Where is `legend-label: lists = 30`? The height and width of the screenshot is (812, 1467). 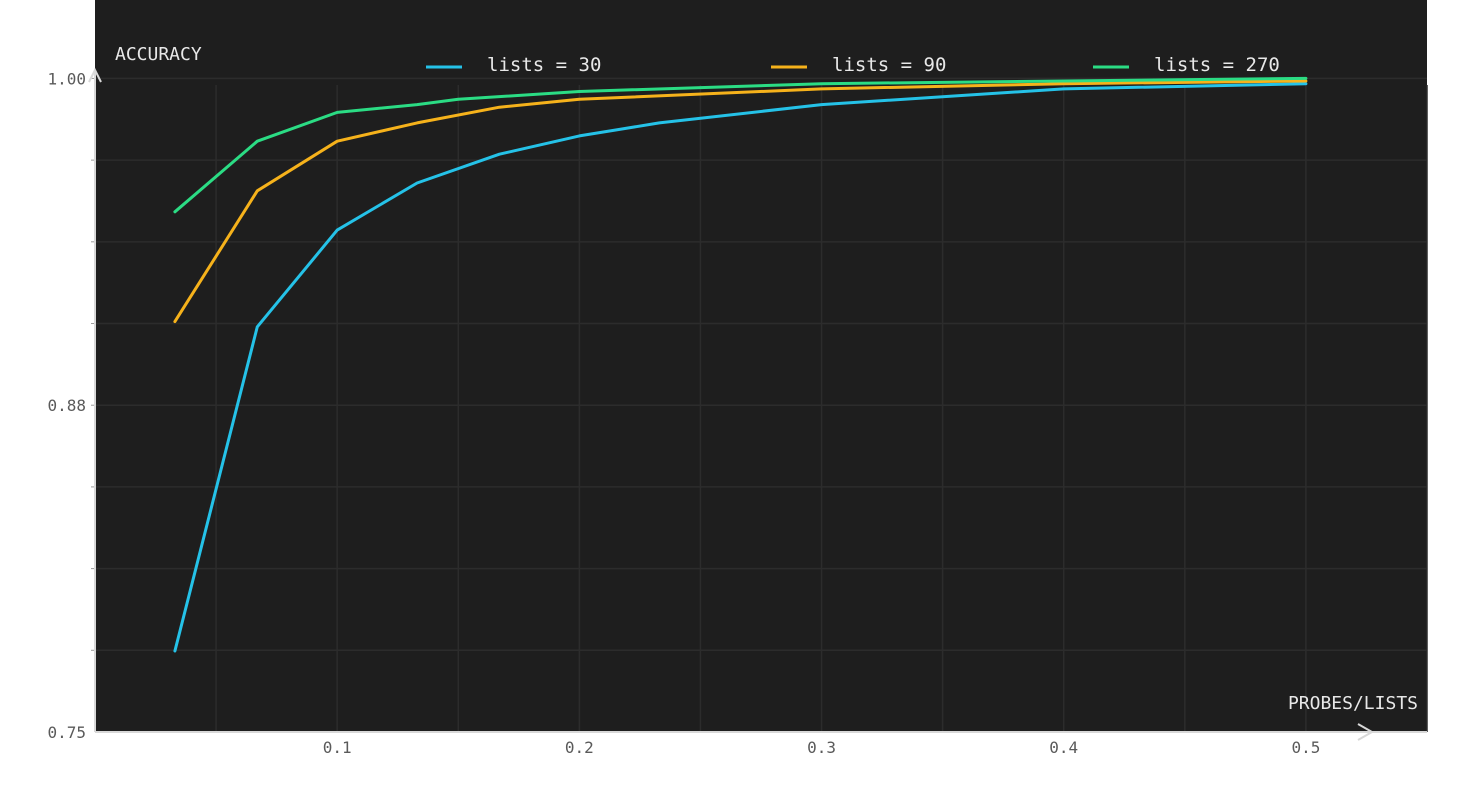 legend-label: lists = 30 is located at coordinates (544, 65).